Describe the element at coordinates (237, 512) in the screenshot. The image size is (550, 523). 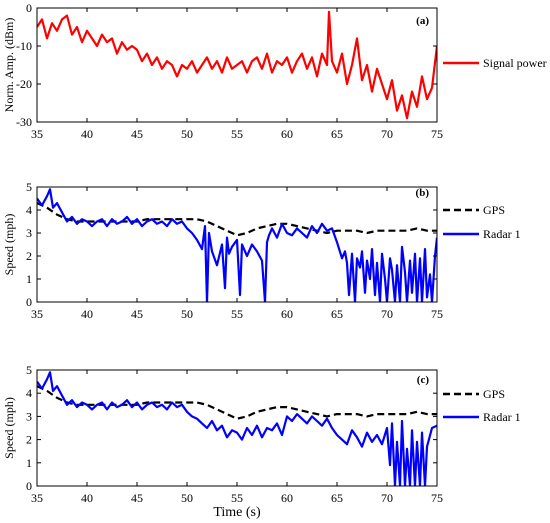
I see `x-axis-label: Time (s)` at that location.